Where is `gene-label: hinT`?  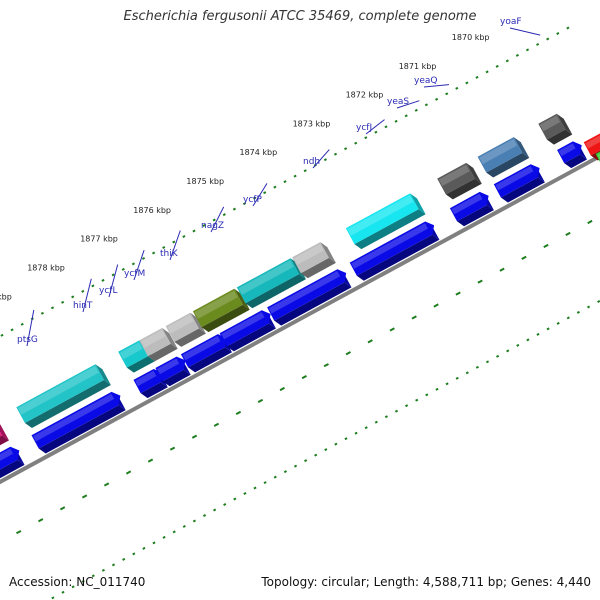 gene-label: hinT is located at coordinates (83, 306).